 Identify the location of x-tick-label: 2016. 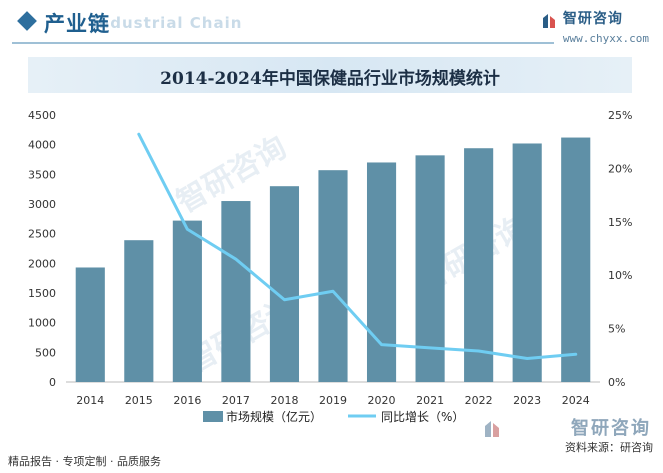
(187, 400).